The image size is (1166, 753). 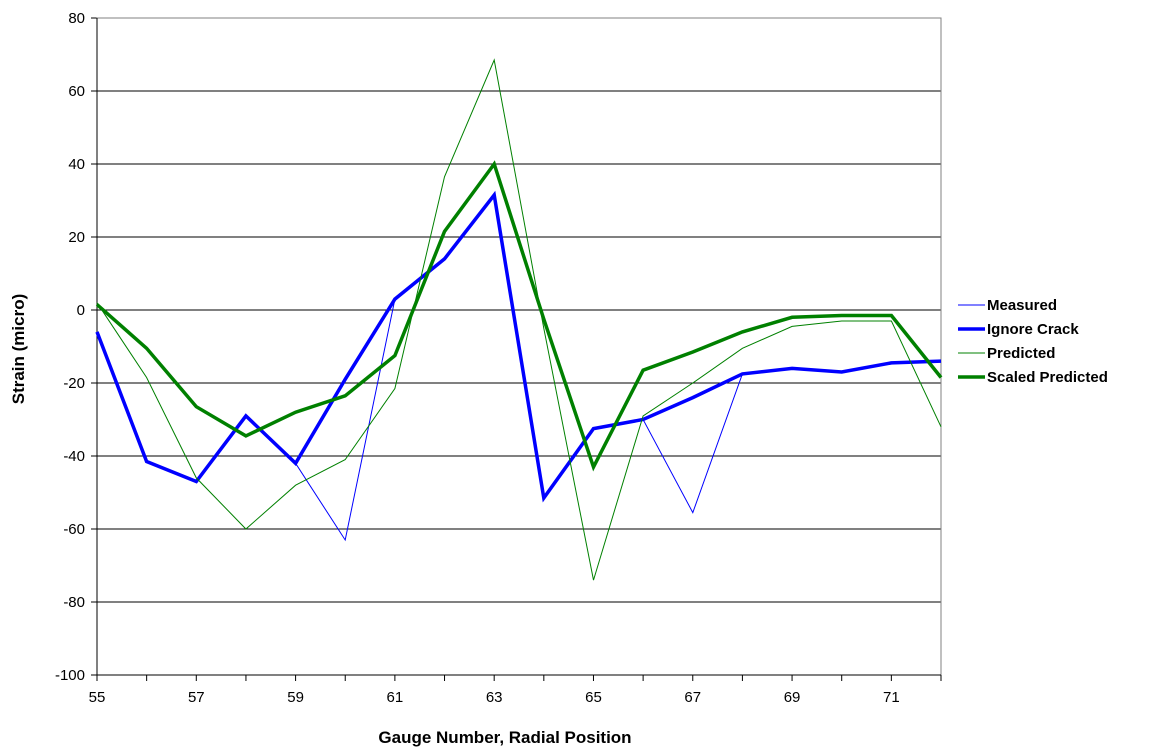 I want to click on y-tick-label: -60, so click(x=74, y=529).